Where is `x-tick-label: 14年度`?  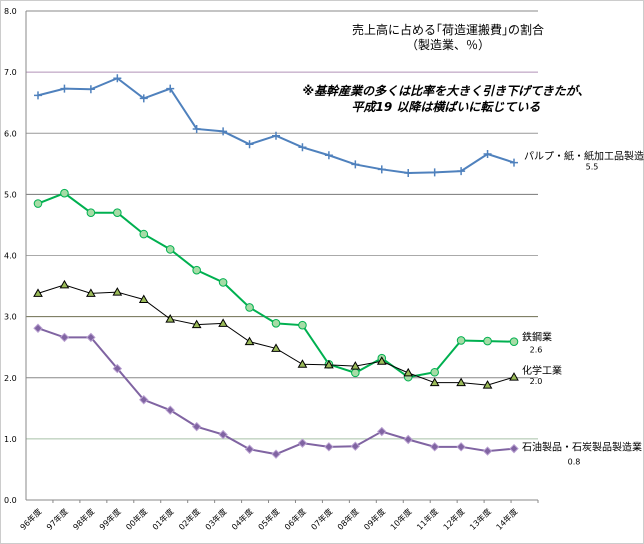
x-tick-label: 14年度 is located at coordinates (507, 519).